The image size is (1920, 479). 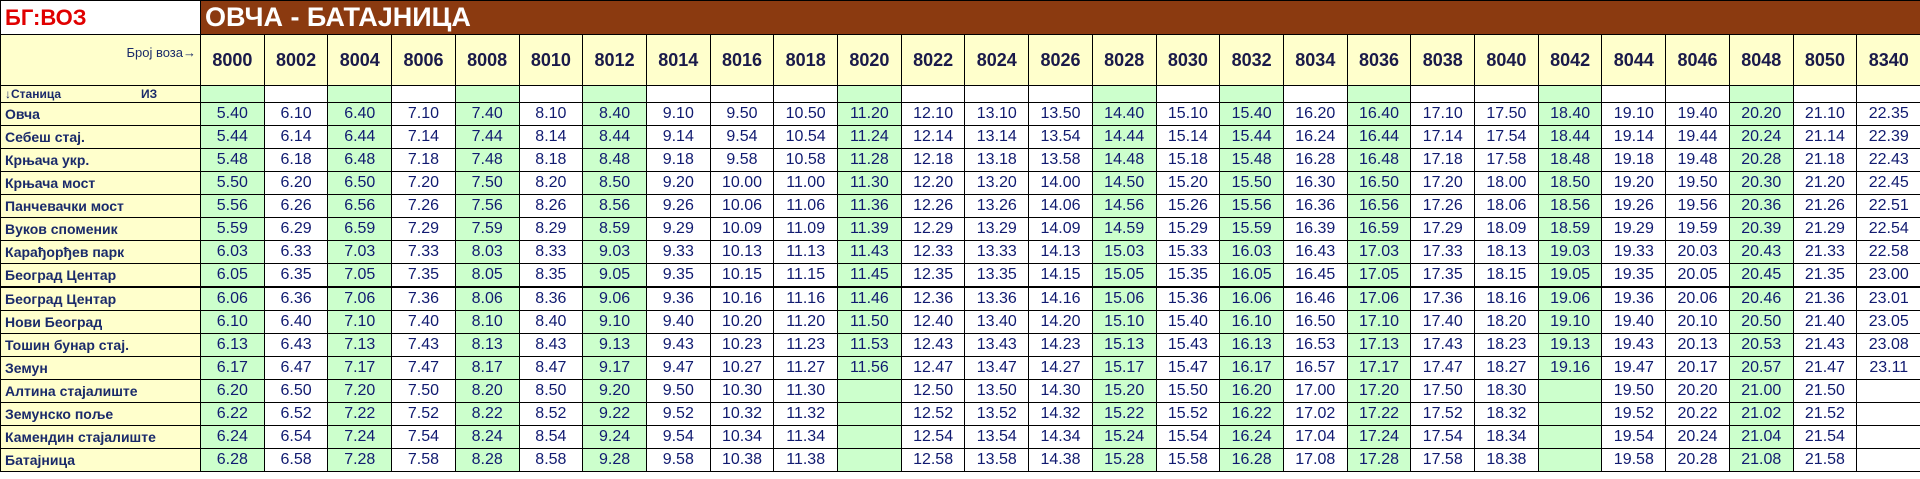 What do you see at coordinates (1506, 322) in the screenshot?
I see `time-cell: 18.20` at bounding box center [1506, 322].